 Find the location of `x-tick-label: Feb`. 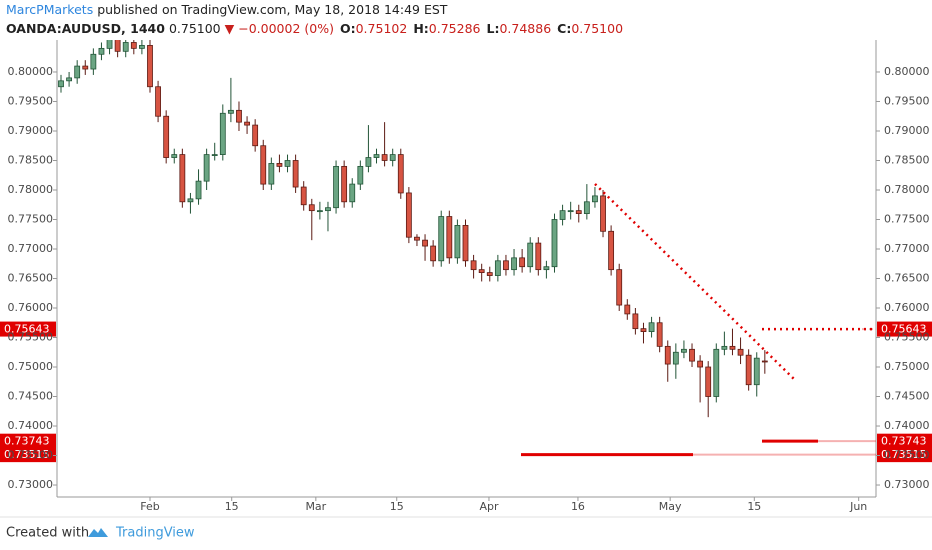

x-tick-label: Feb is located at coordinates (149, 506).